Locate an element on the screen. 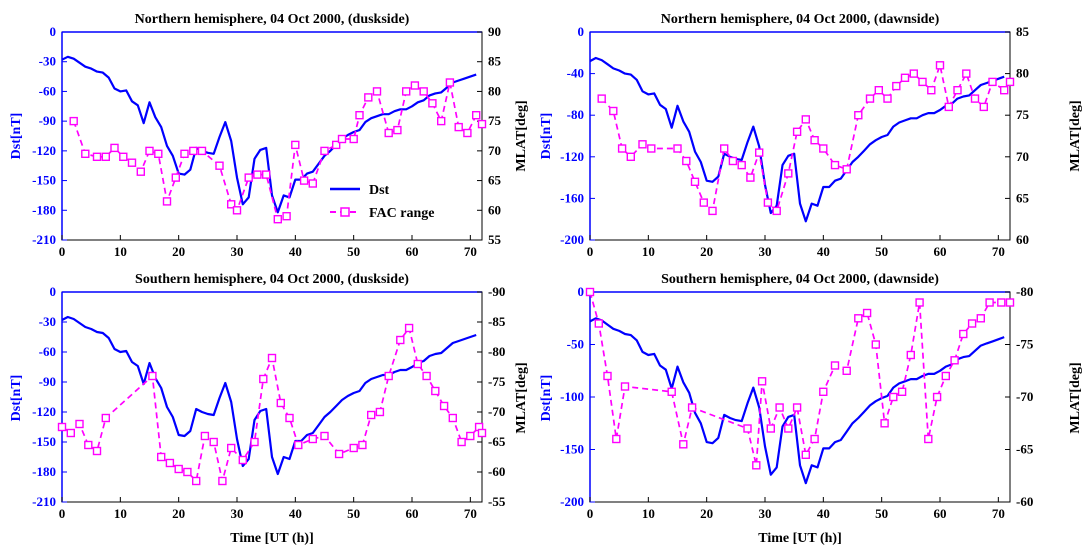  left-tick-label: -210 is located at coordinates (44, 501).